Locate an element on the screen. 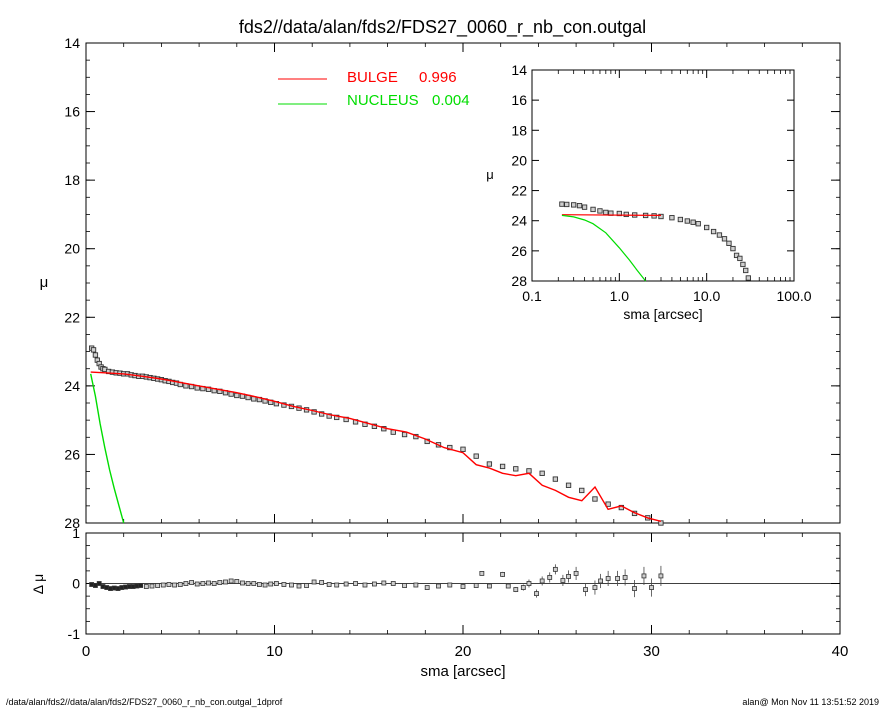 This screenshot has height=708, width=885. residual-y-tick-label: 0 is located at coordinates (76, 584).